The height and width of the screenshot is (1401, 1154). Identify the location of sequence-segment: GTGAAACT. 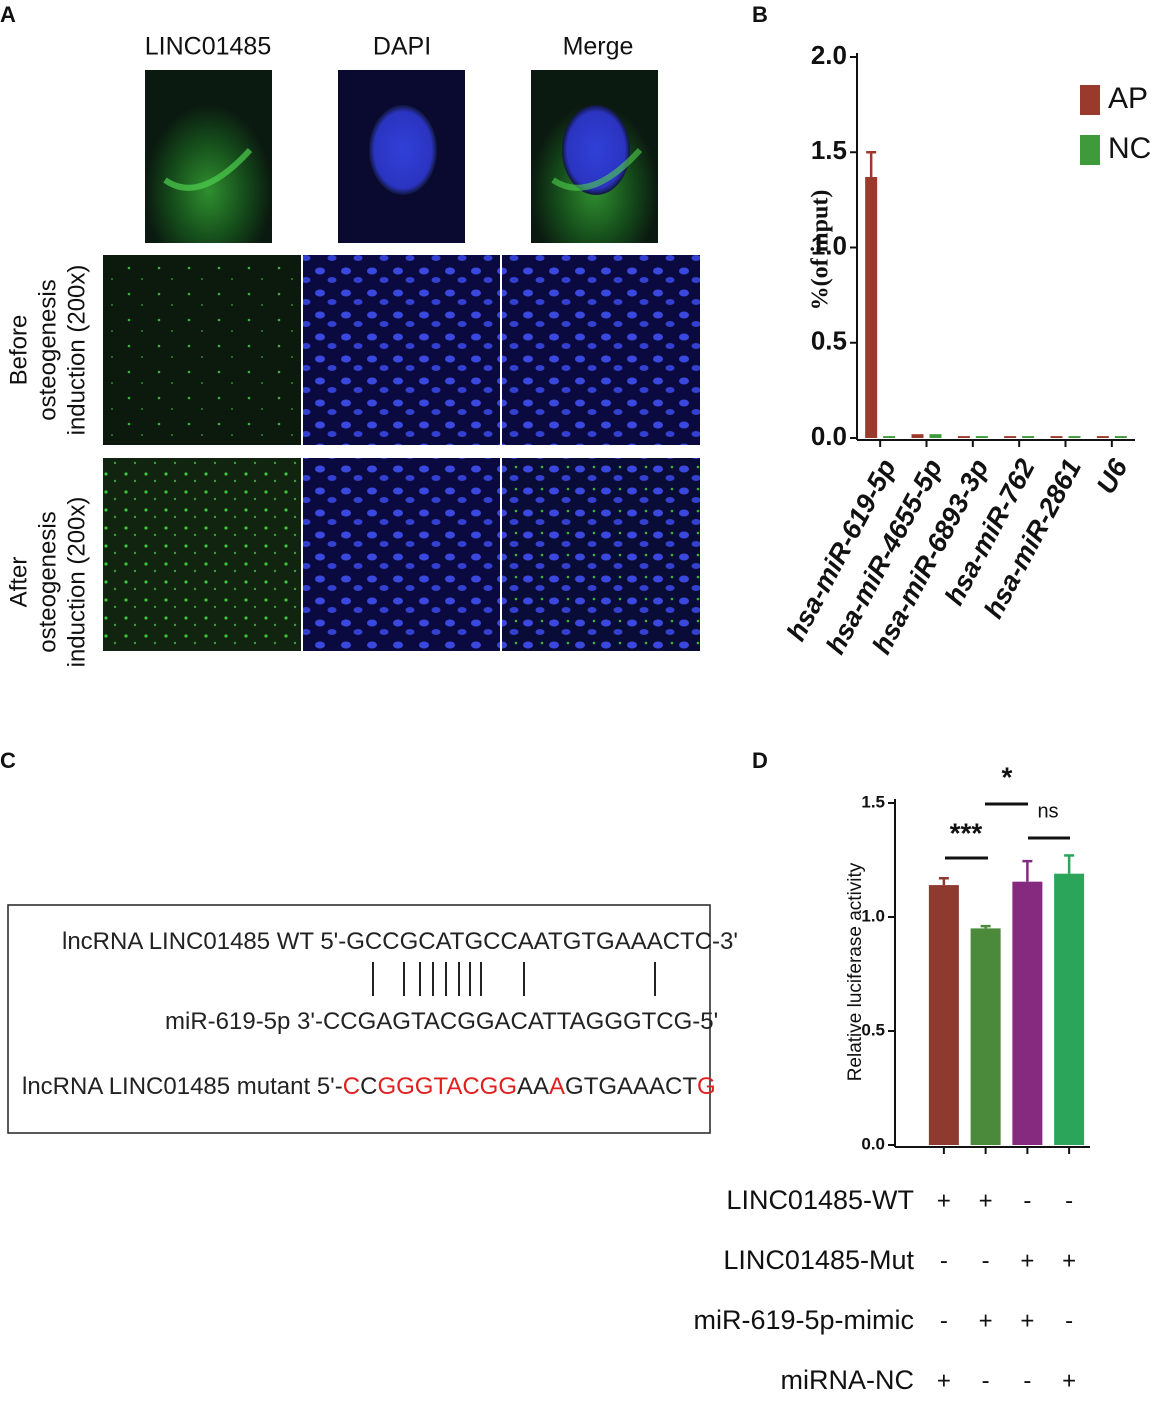
(631, 1086).